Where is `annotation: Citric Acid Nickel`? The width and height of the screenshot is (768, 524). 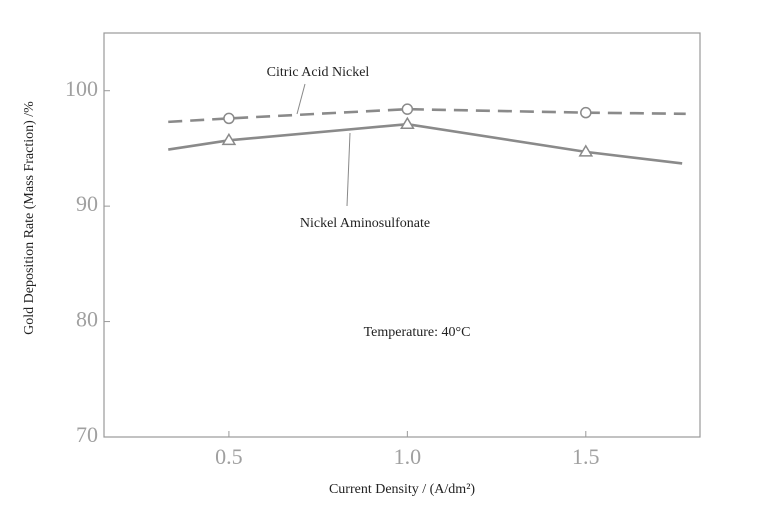 annotation: Citric Acid Nickel is located at coordinates (318, 72).